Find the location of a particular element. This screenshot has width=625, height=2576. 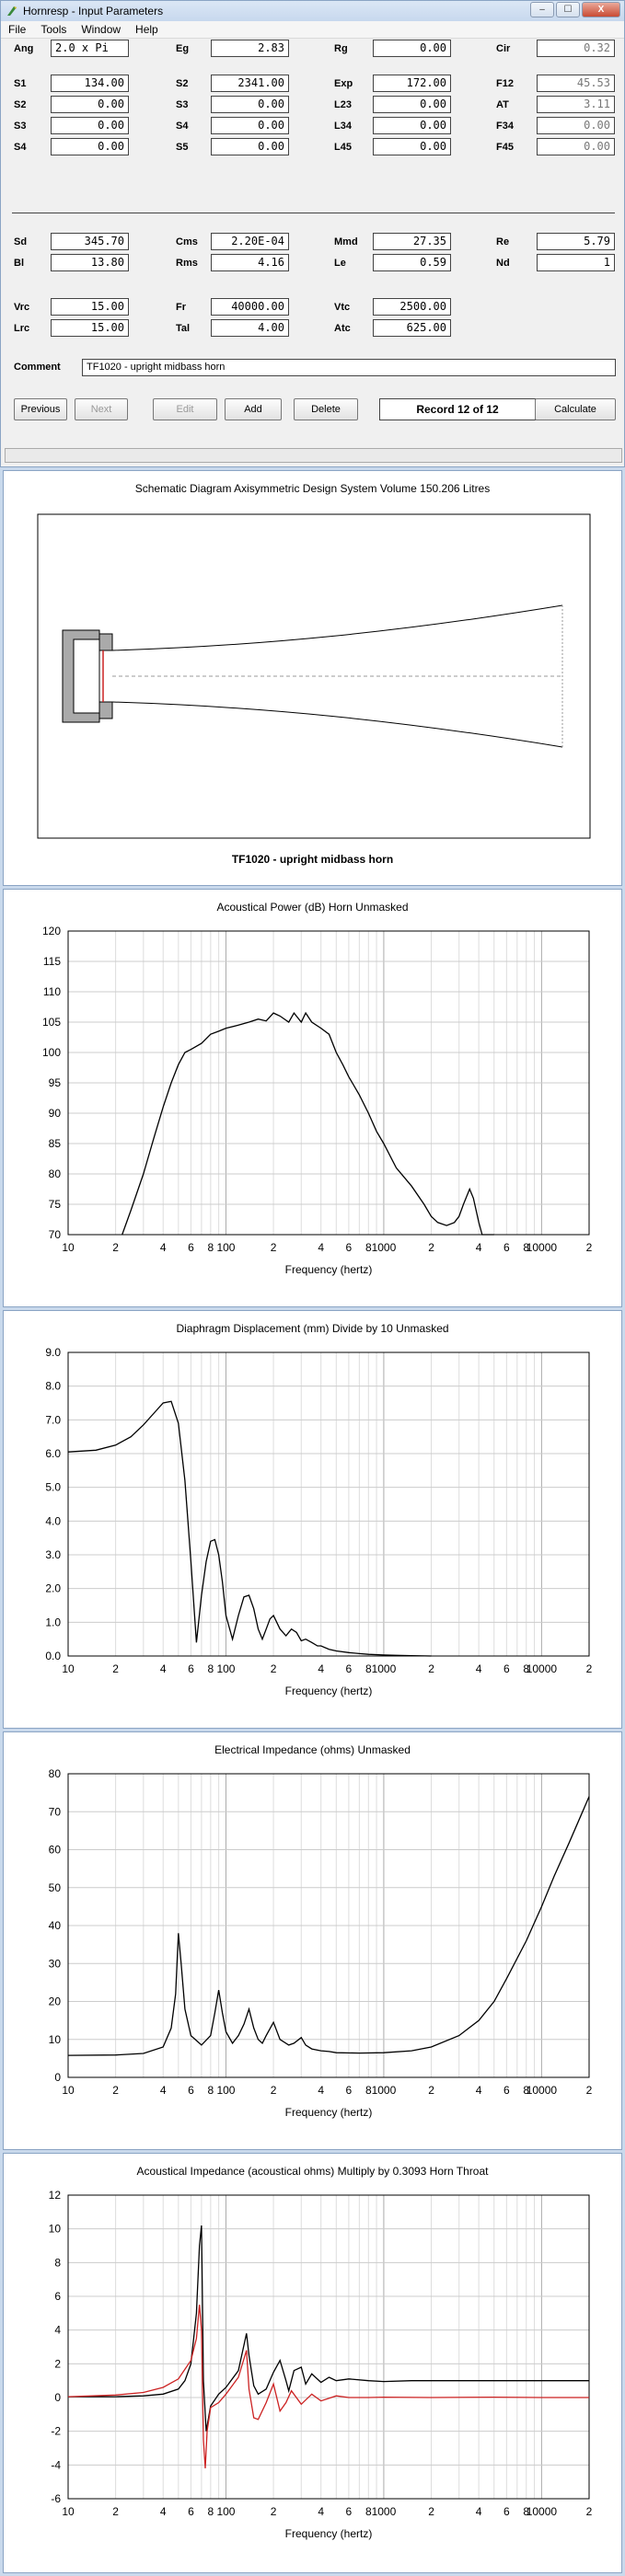

menu-tools: Tools is located at coordinates (54, 29).